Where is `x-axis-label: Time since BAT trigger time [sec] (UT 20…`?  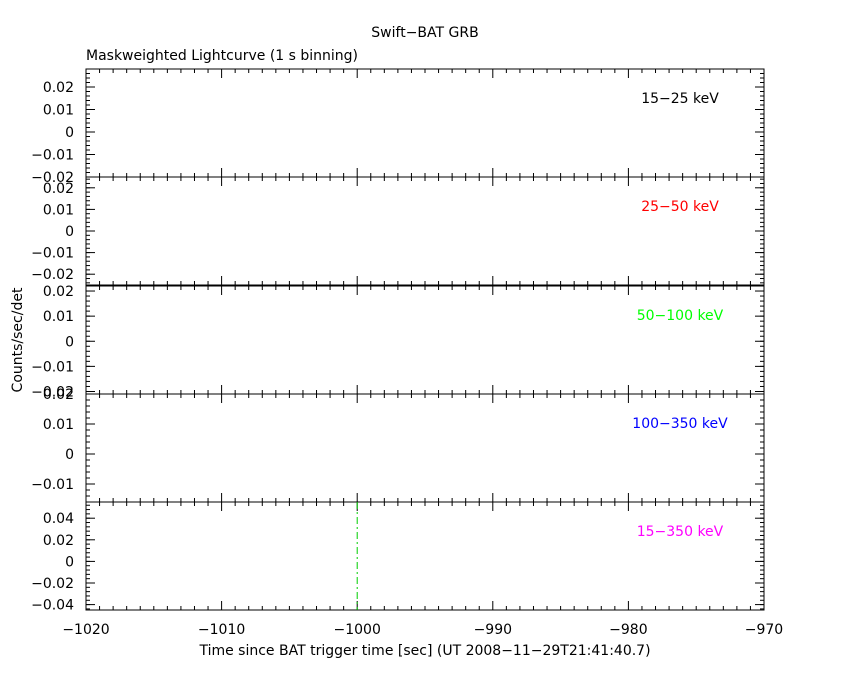
x-axis-label: Time since BAT trigger time [sec] (UT 20… is located at coordinates (424, 651).